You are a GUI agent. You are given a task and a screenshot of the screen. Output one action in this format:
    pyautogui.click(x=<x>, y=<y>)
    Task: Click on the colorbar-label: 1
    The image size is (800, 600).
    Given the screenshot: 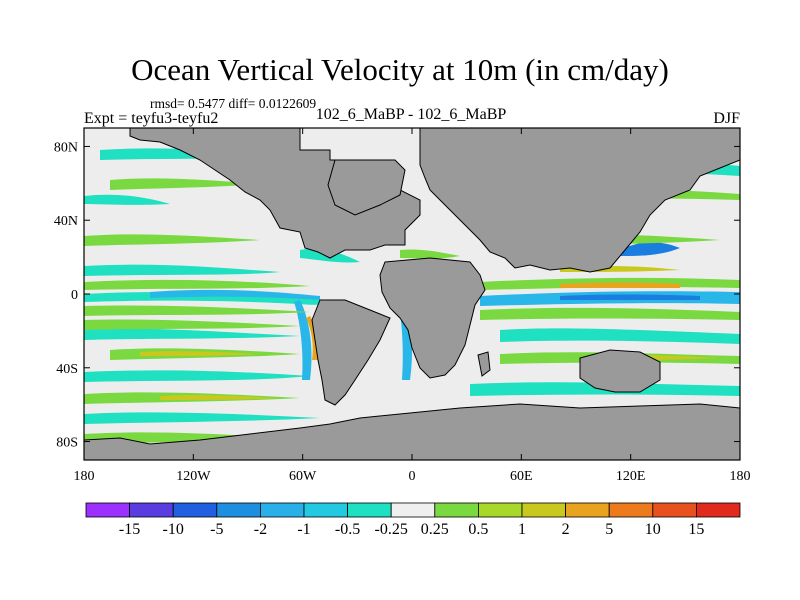 What is the action you would take?
    pyautogui.click(x=522, y=529)
    